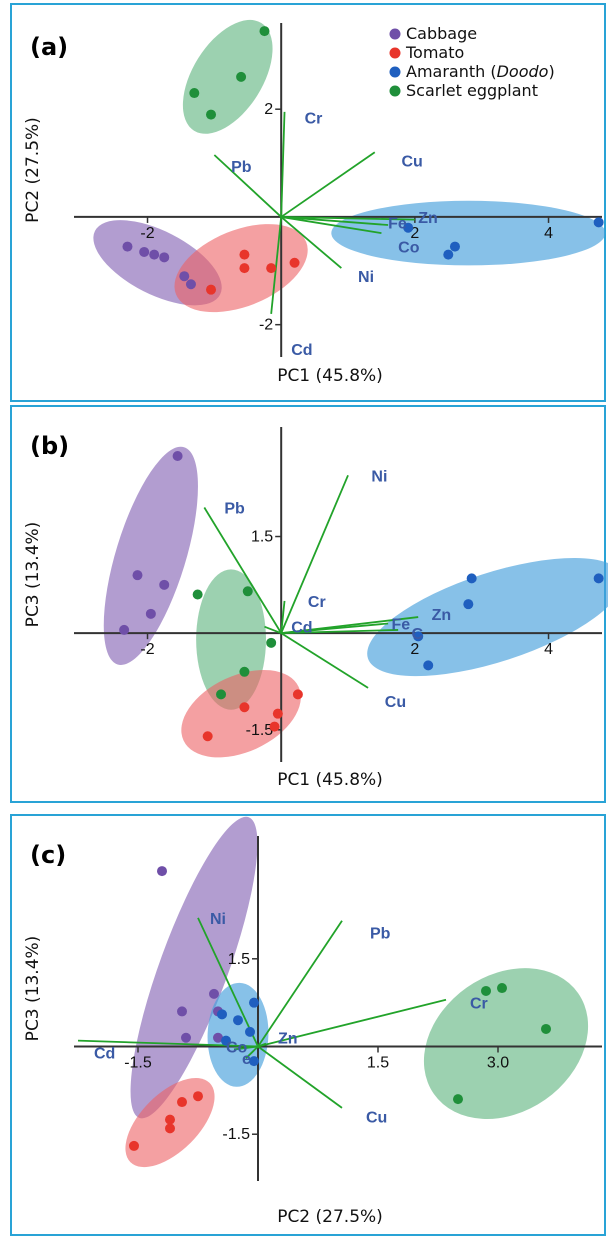 This screenshot has width=609, height=1239. Describe the element at coordinates (150, 555) in the screenshot. I see `ellipse-cabbage` at that location.